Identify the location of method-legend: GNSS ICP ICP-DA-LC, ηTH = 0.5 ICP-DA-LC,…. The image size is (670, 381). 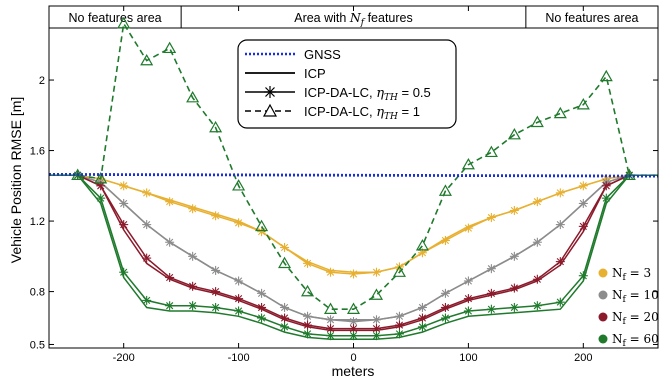
(347, 84).